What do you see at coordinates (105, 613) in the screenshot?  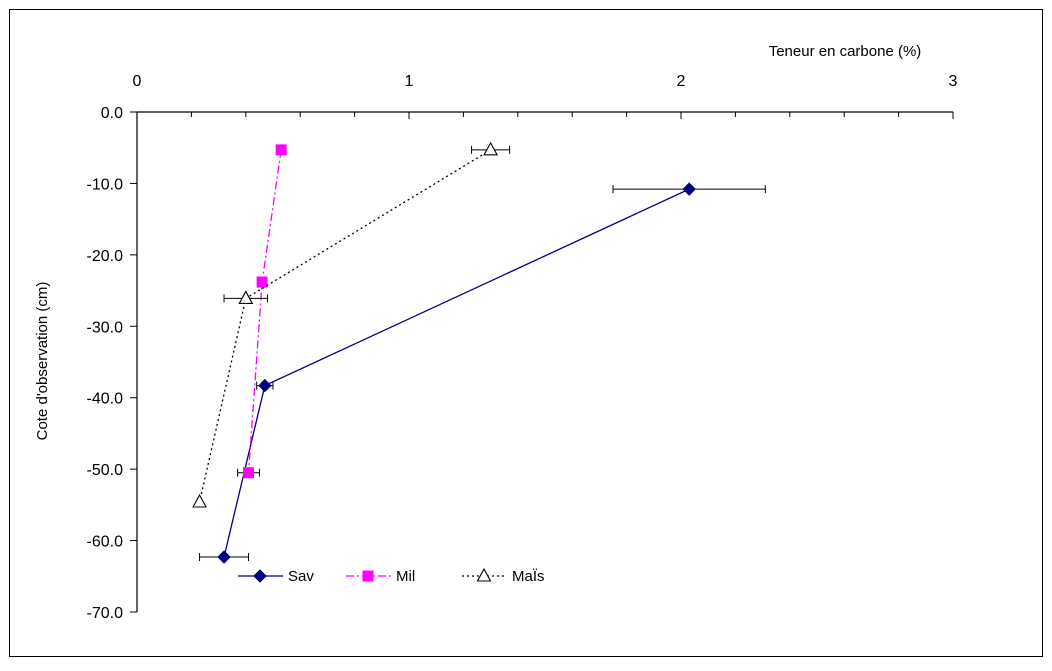 I see `y-tick-label: -70.0` at bounding box center [105, 613].